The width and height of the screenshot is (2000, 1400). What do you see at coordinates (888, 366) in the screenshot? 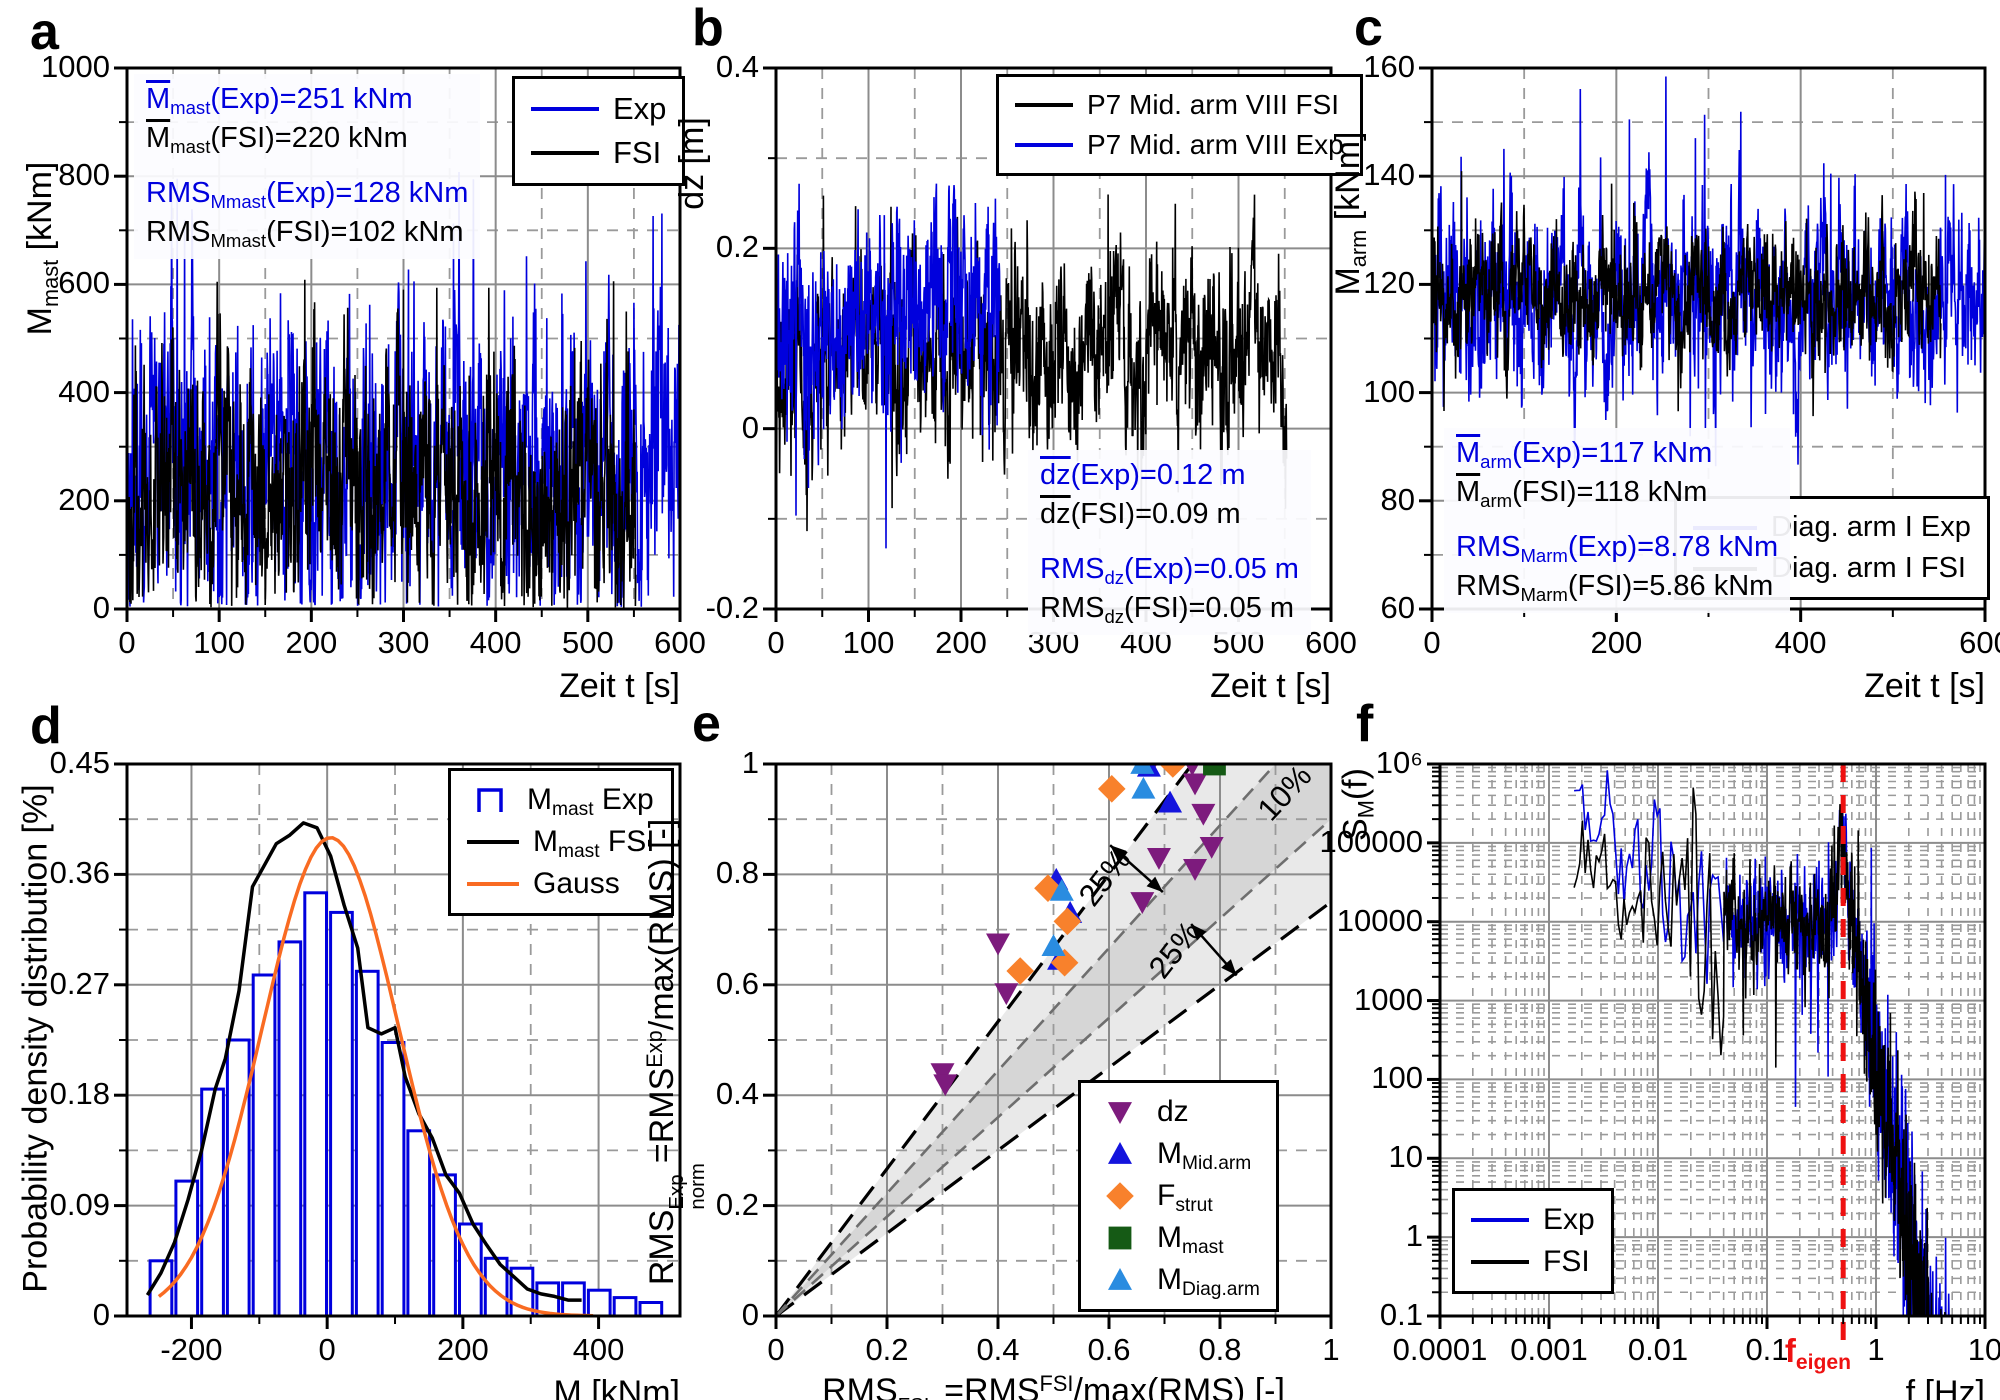
I see `series-b-p7-mid-arm-viii-exp` at bounding box center [888, 366].